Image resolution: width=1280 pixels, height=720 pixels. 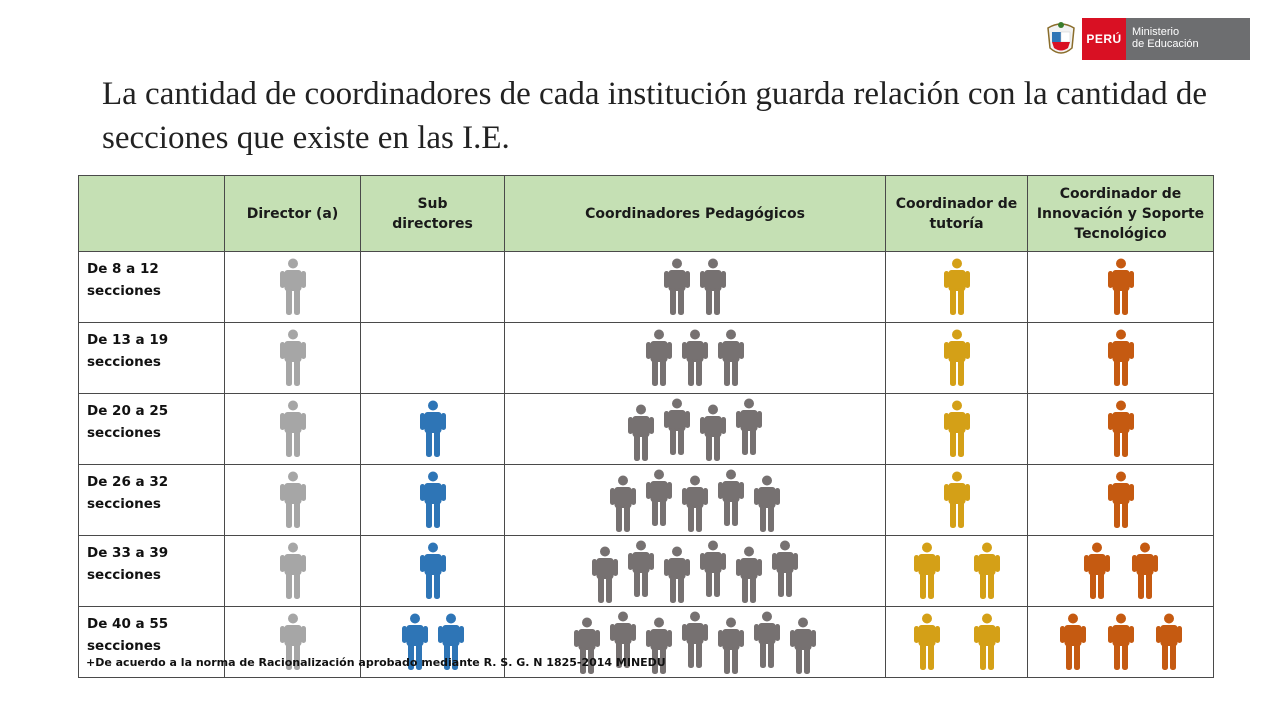 I want to click on coat-of-arms-icon, so click(x=1061, y=38).